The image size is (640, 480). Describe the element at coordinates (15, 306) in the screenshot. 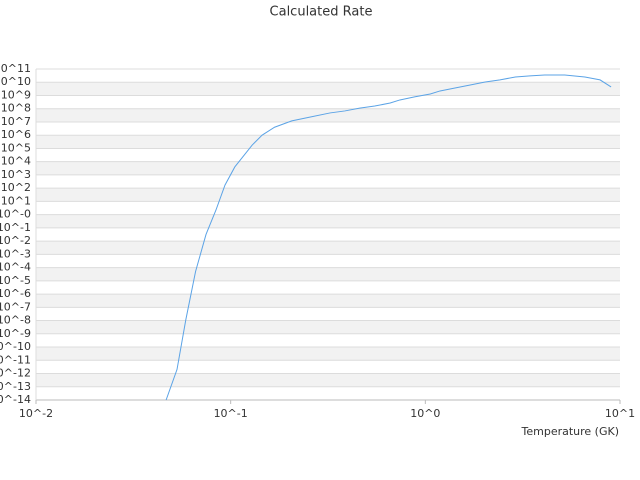

I see `y-tick-label: 10^-7` at that location.